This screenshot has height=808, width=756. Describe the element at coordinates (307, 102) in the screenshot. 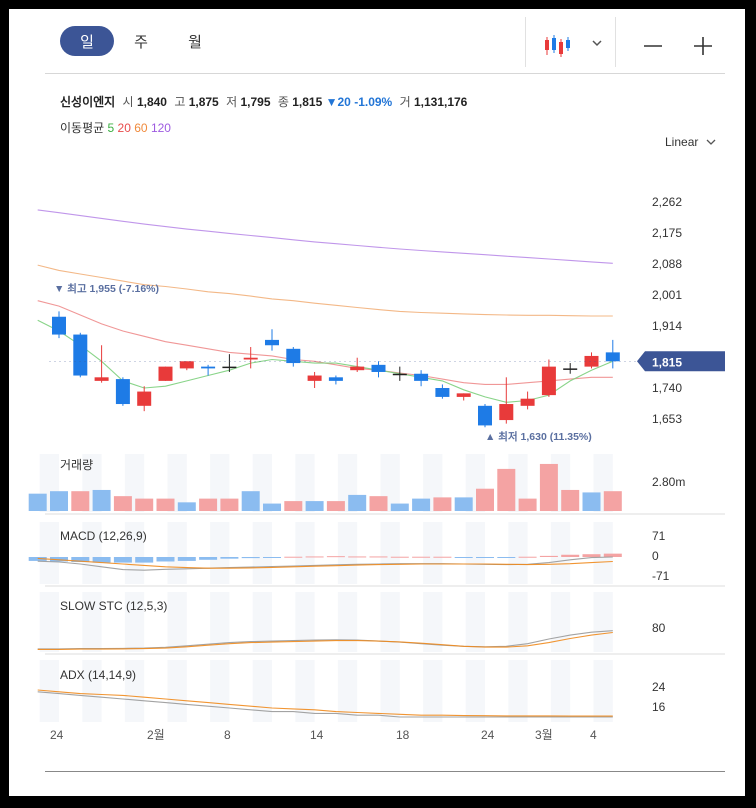

I see `close-value: 1,815` at that location.